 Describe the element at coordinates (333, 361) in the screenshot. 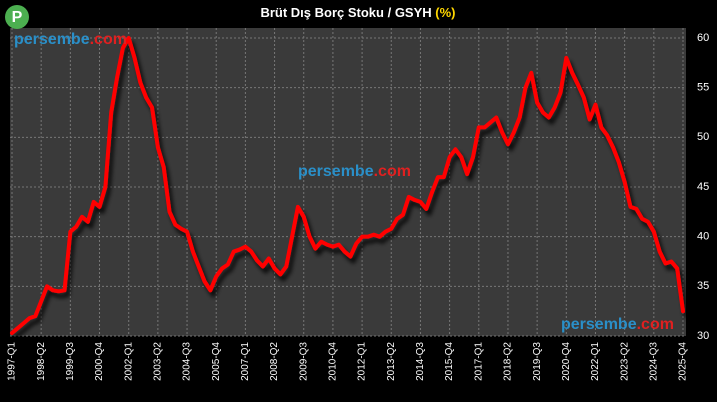

I see `x-tick-label: 2010-Q4` at that location.